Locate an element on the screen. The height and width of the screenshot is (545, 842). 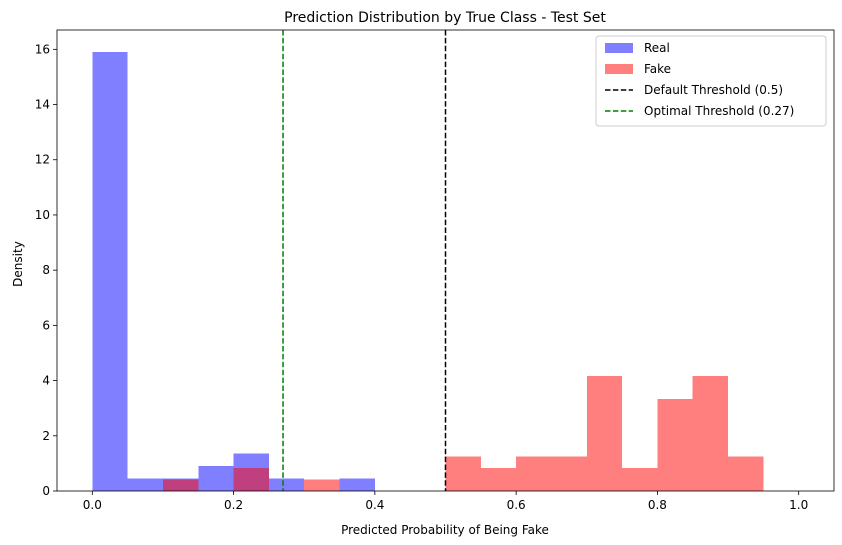
legend-label: Fake is located at coordinates (657, 69).